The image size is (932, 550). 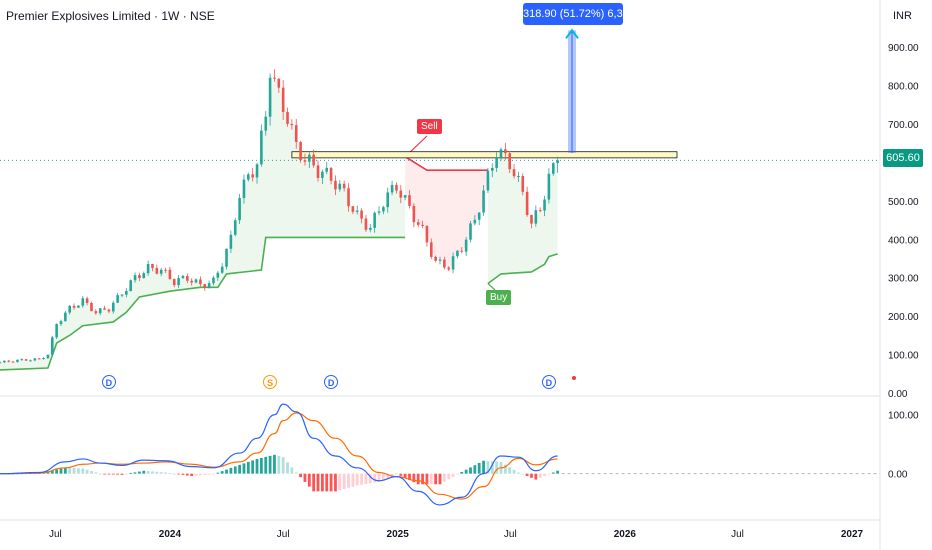 What do you see at coordinates (903, 240) in the screenshot?
I see `y-tick-label: 400.00` at bounding box center [903, 240].